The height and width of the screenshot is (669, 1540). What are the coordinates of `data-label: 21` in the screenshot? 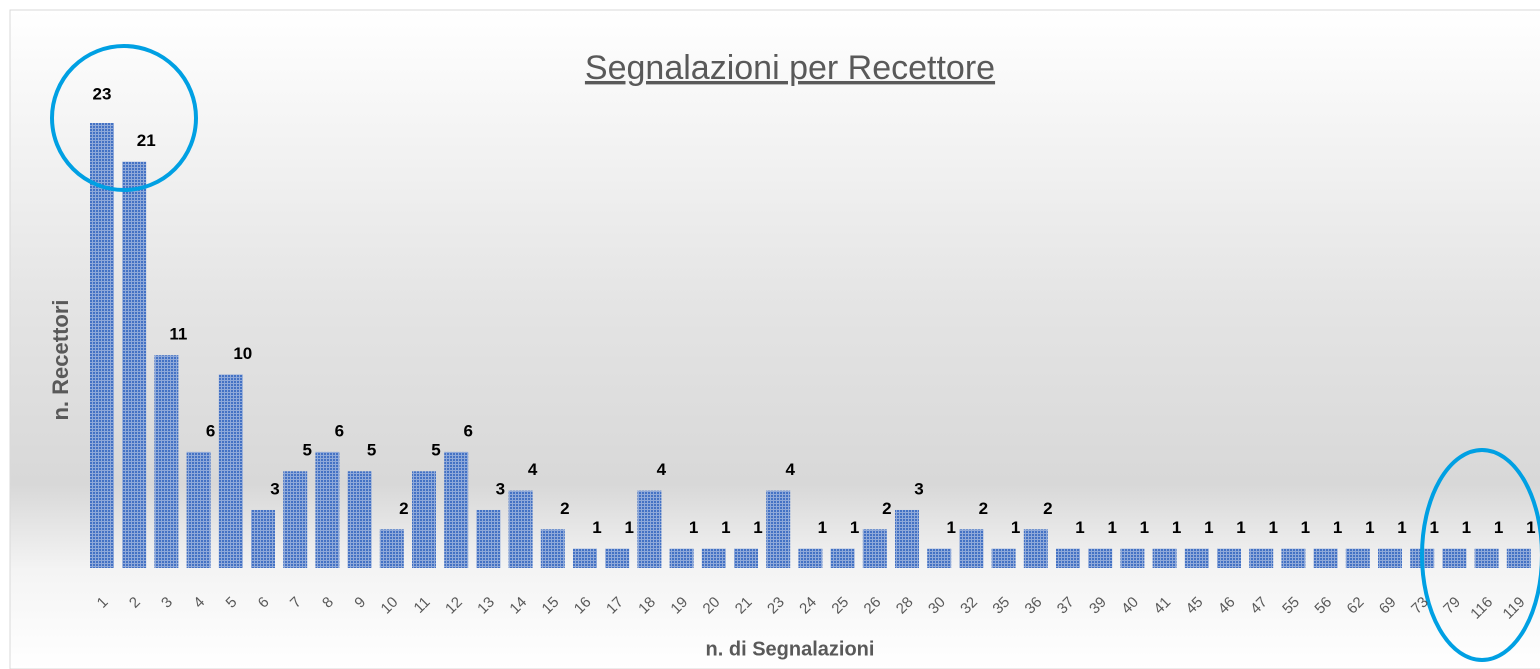 It's located at (146, 140).